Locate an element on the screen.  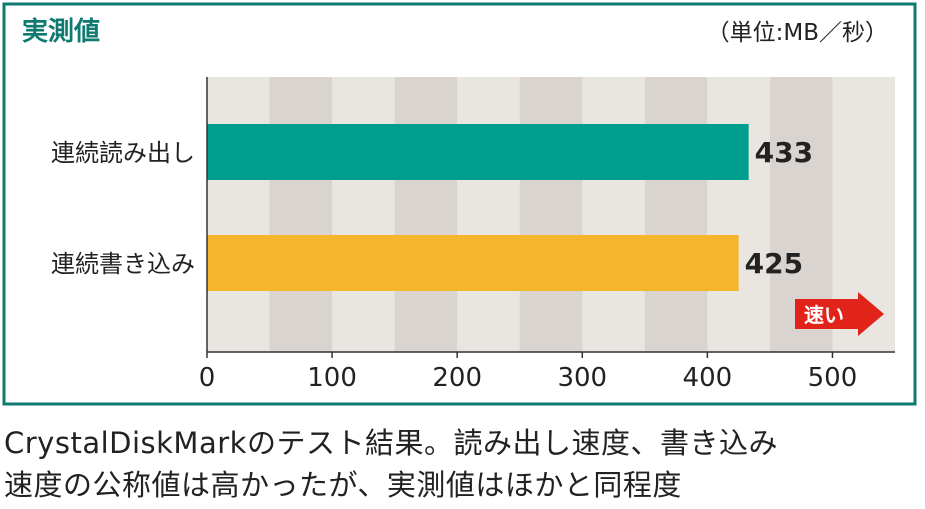
value-label: 425 is located at coordinates (774, 263).